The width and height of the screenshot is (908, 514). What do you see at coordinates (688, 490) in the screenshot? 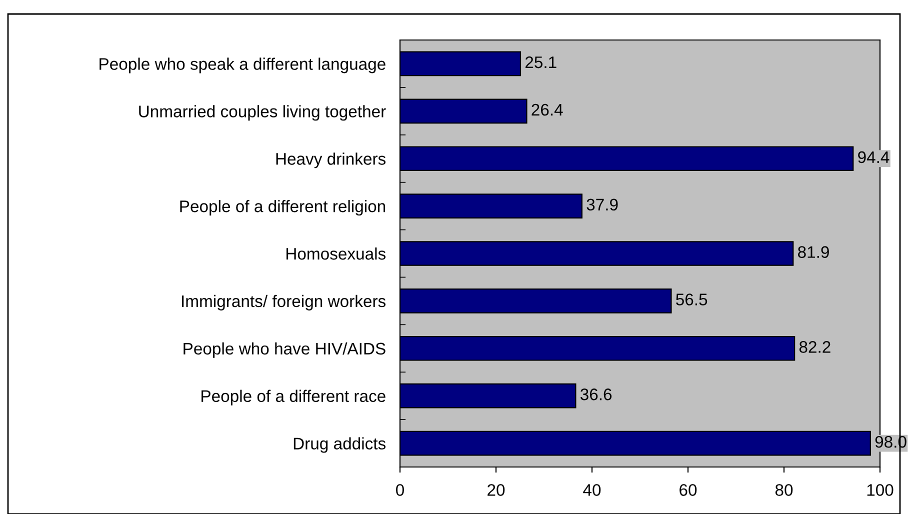
I see `x-tick-label: 60` at bounding box center [688, 490].